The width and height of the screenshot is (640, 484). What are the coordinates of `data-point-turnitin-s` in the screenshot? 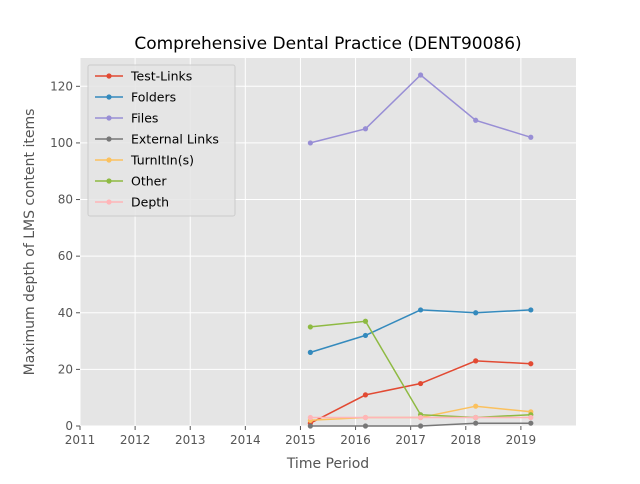 It's located at (476, 406).